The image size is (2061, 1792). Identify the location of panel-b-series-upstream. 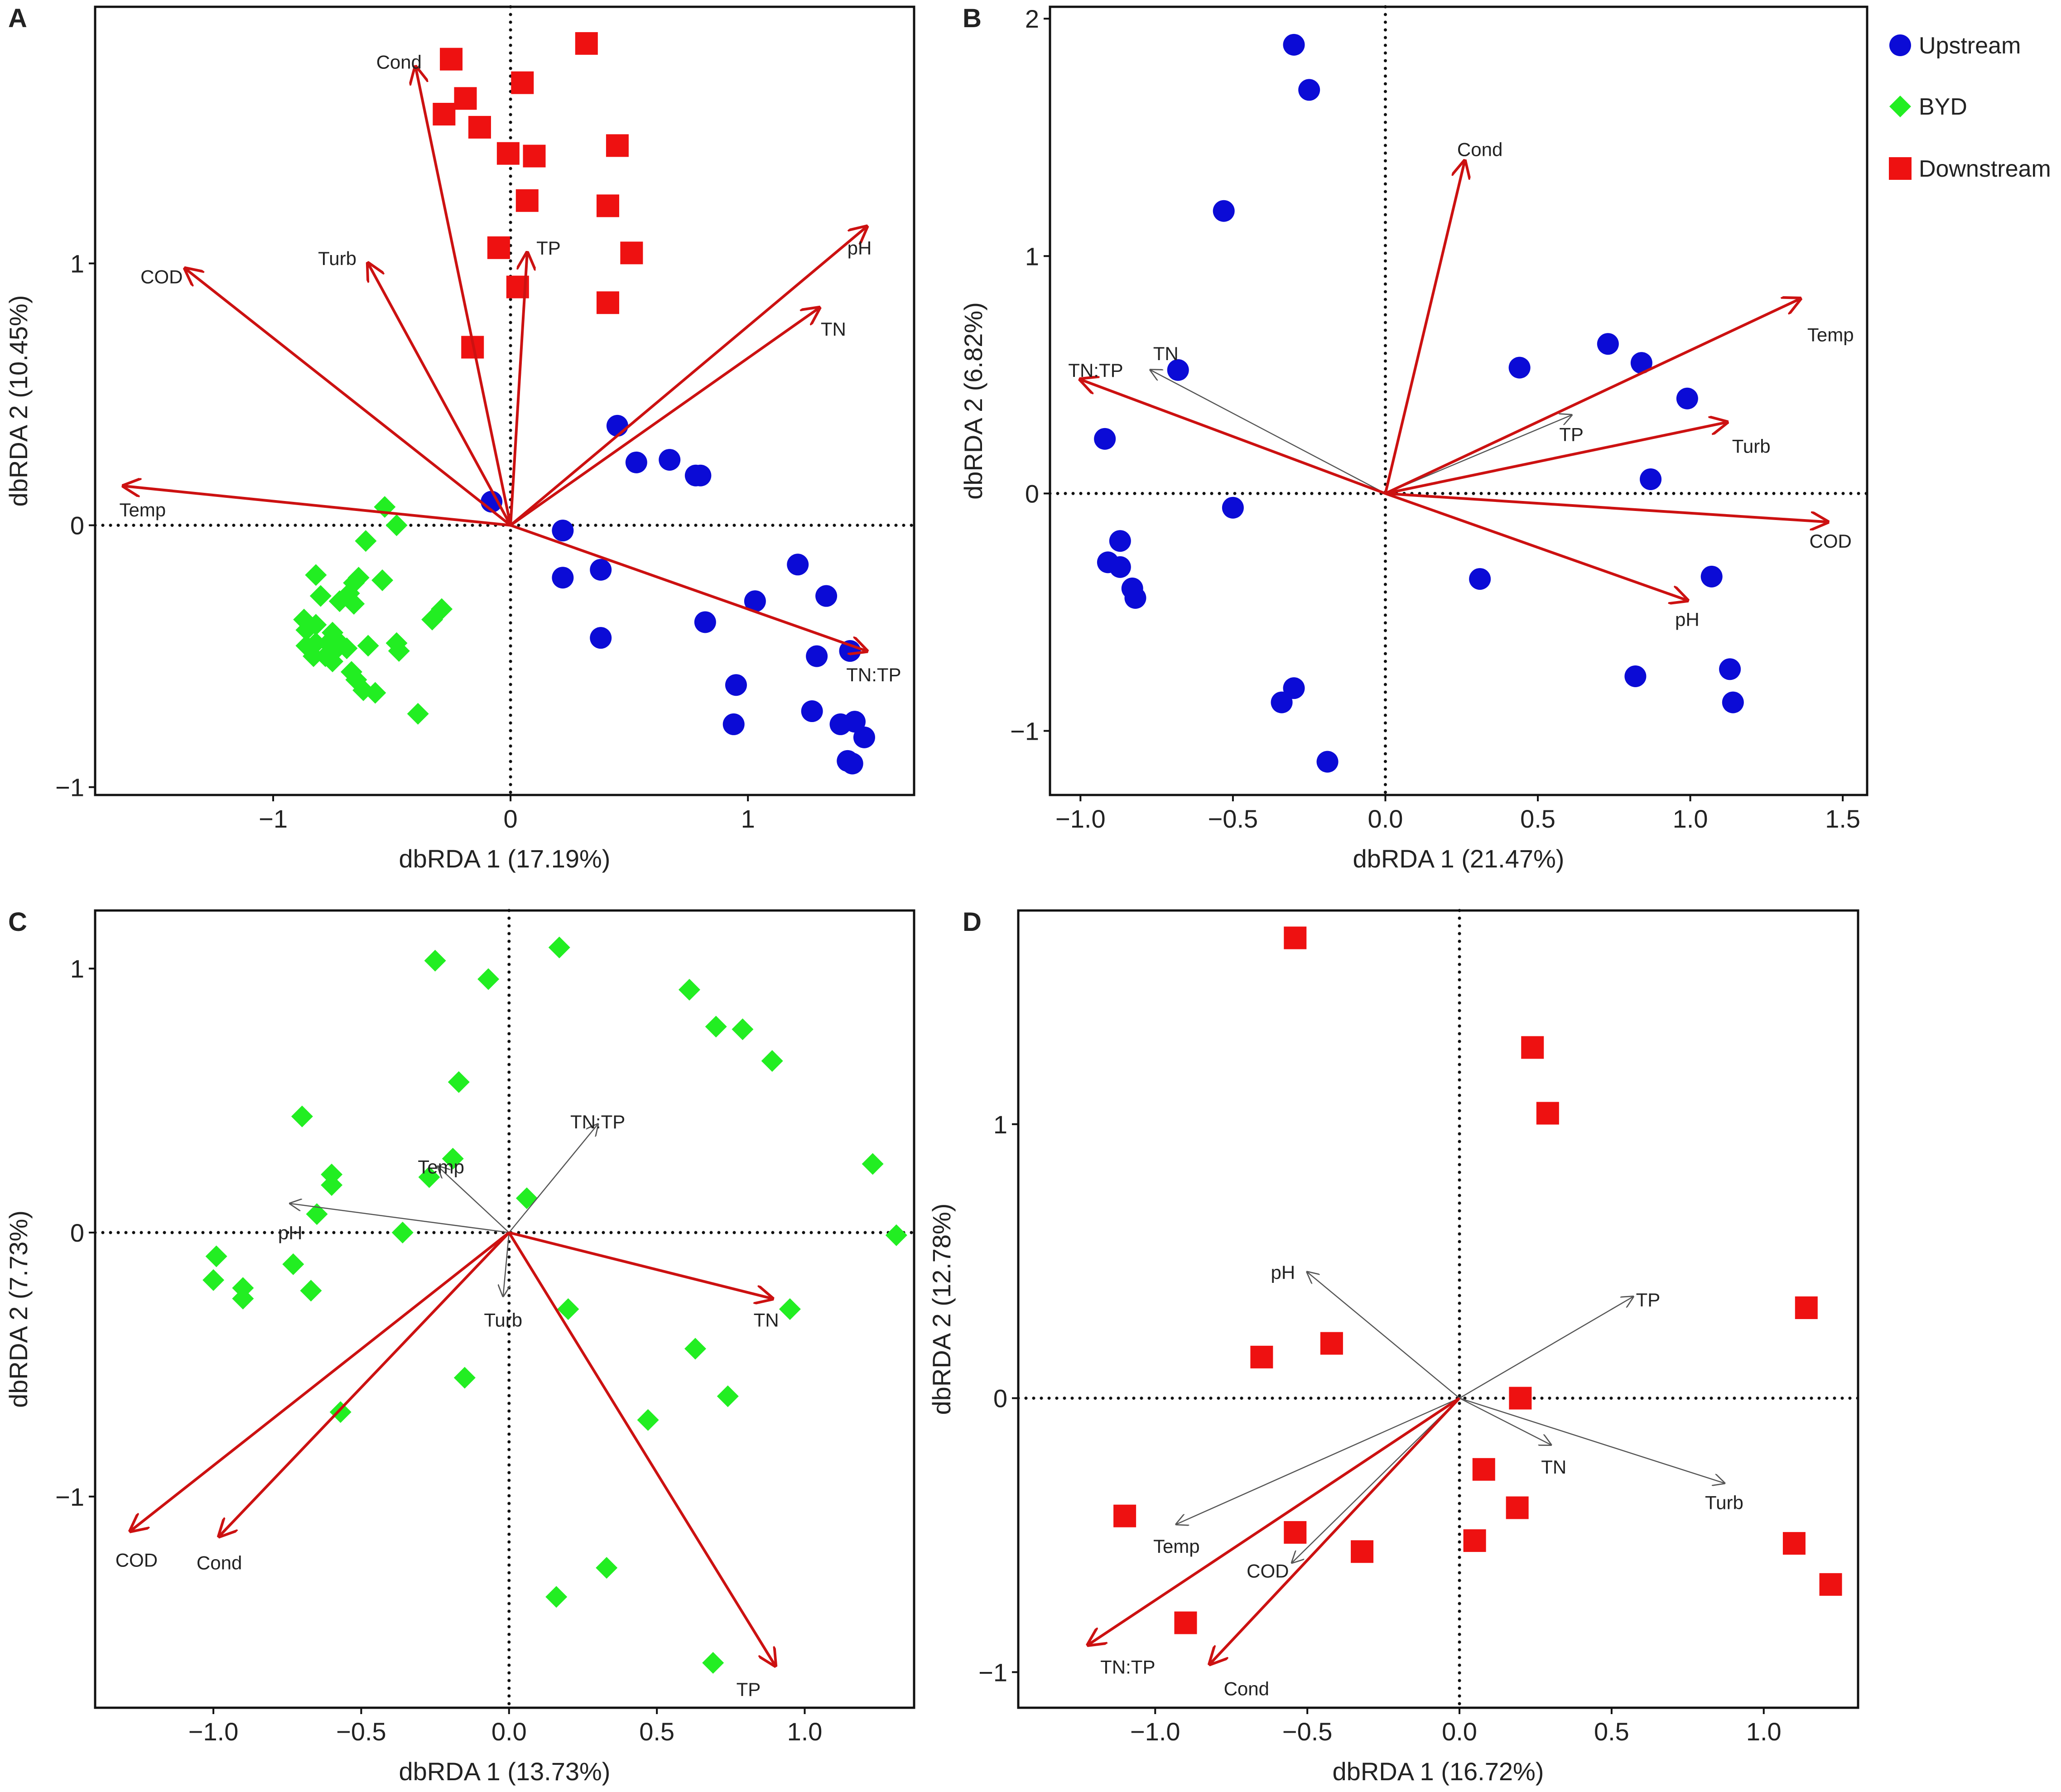
(1419, 403).